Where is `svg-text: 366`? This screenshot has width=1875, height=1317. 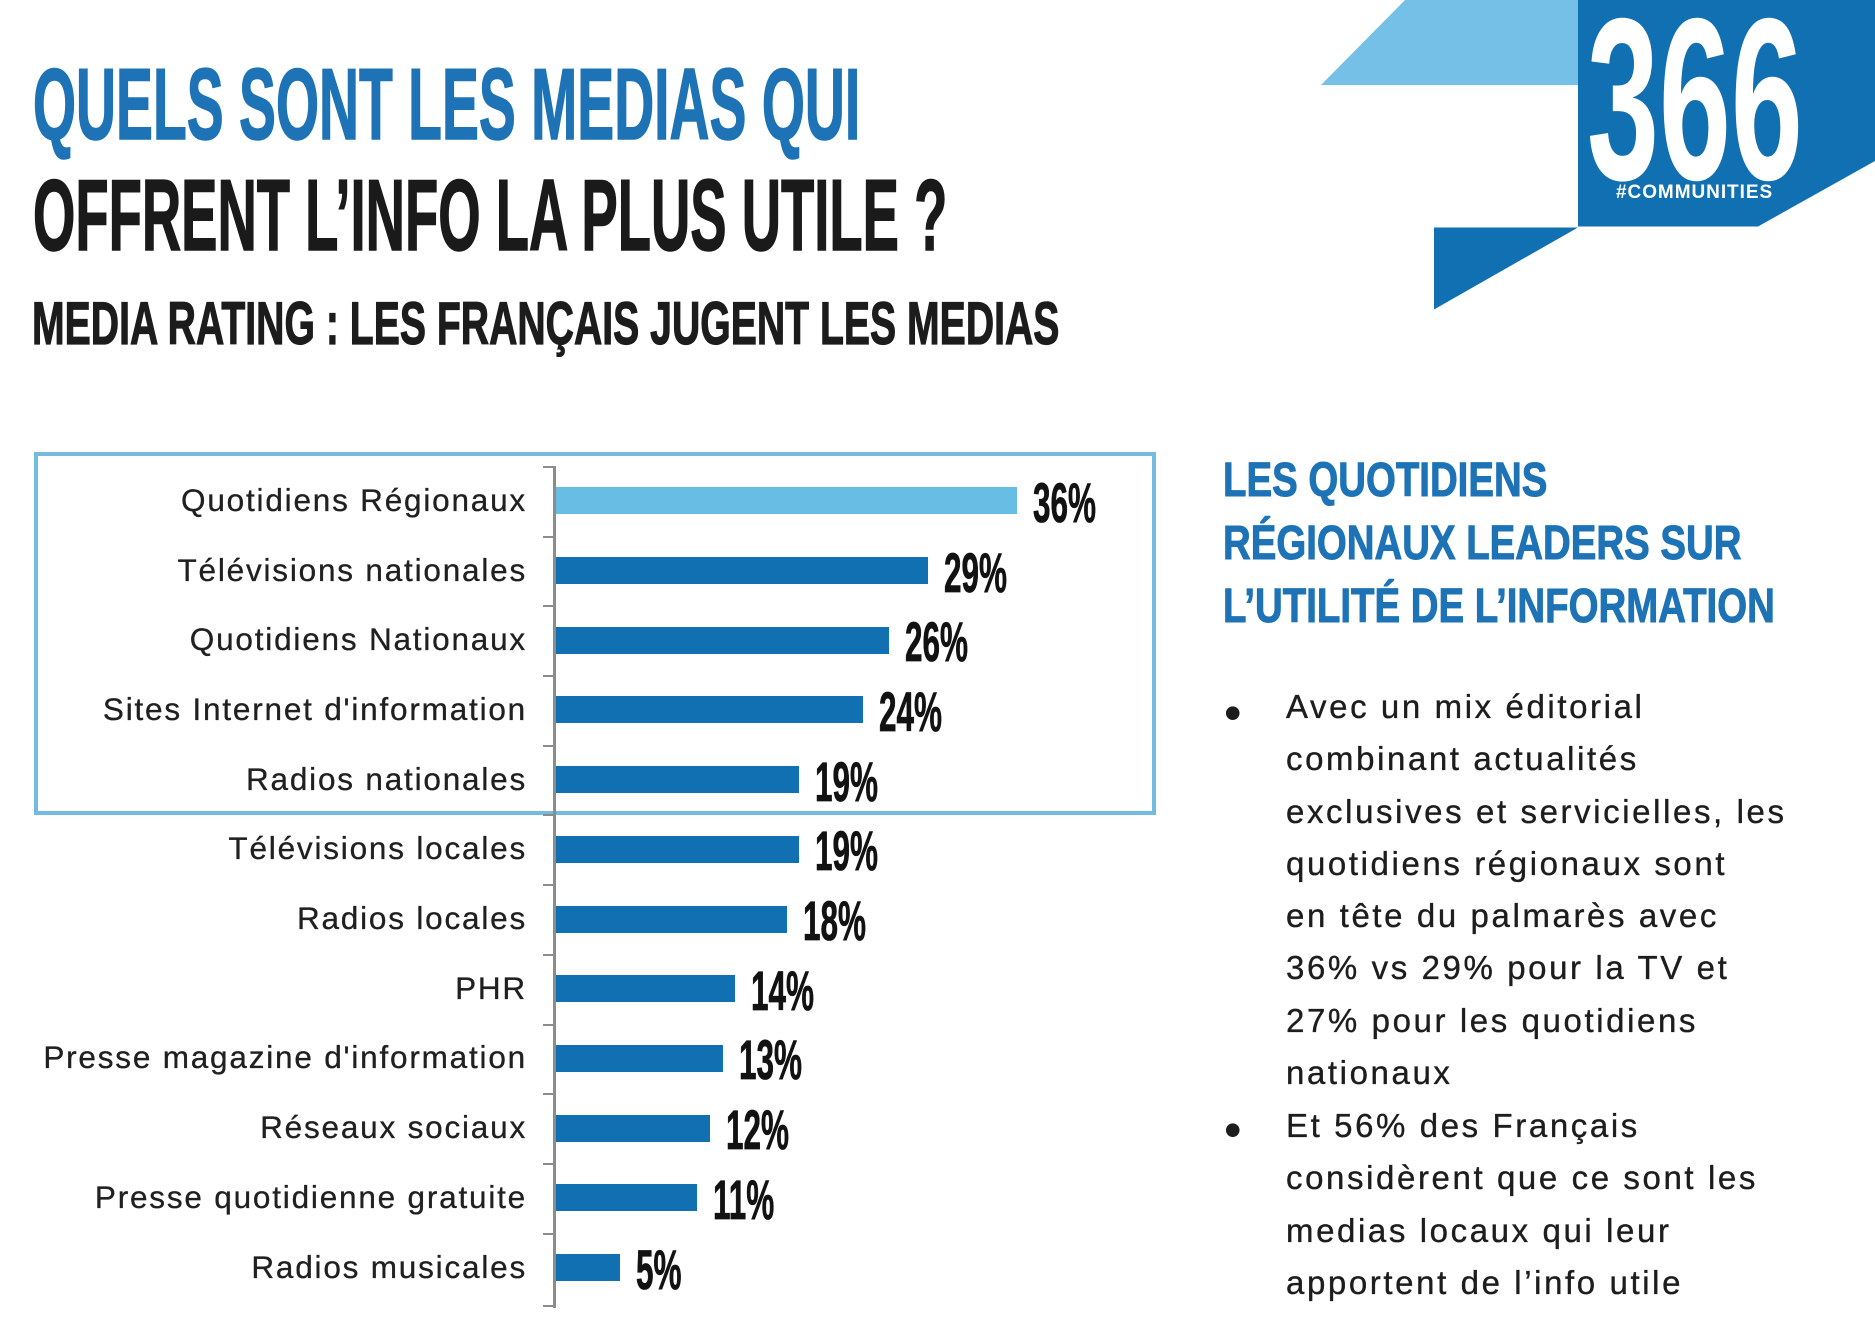 svg-text: 366 is located at coordinates (1695, 114).